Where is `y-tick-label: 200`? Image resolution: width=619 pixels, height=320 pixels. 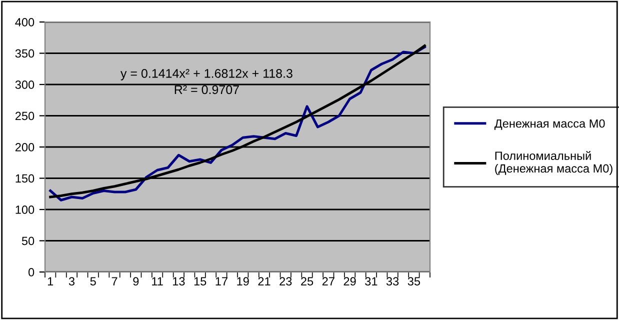 y-tick-label: 200 is located at coordinates (24, 147).